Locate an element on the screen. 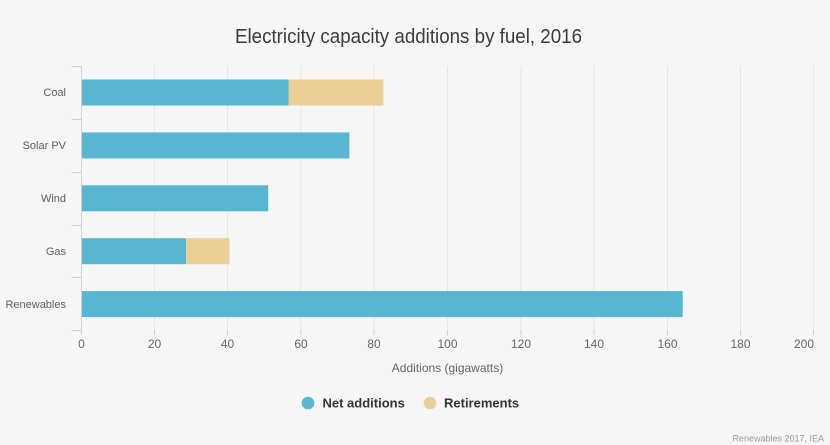  svg-text: 40 is located at coordinates (228, 344).